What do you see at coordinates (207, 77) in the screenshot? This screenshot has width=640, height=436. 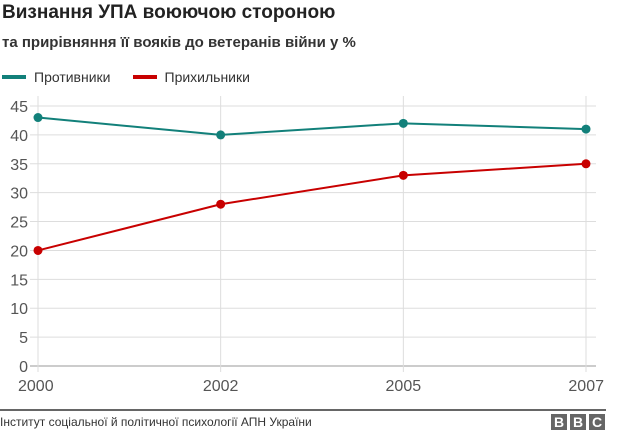 I see `legend-label: Прихильники` at bounding box center [207, 77].